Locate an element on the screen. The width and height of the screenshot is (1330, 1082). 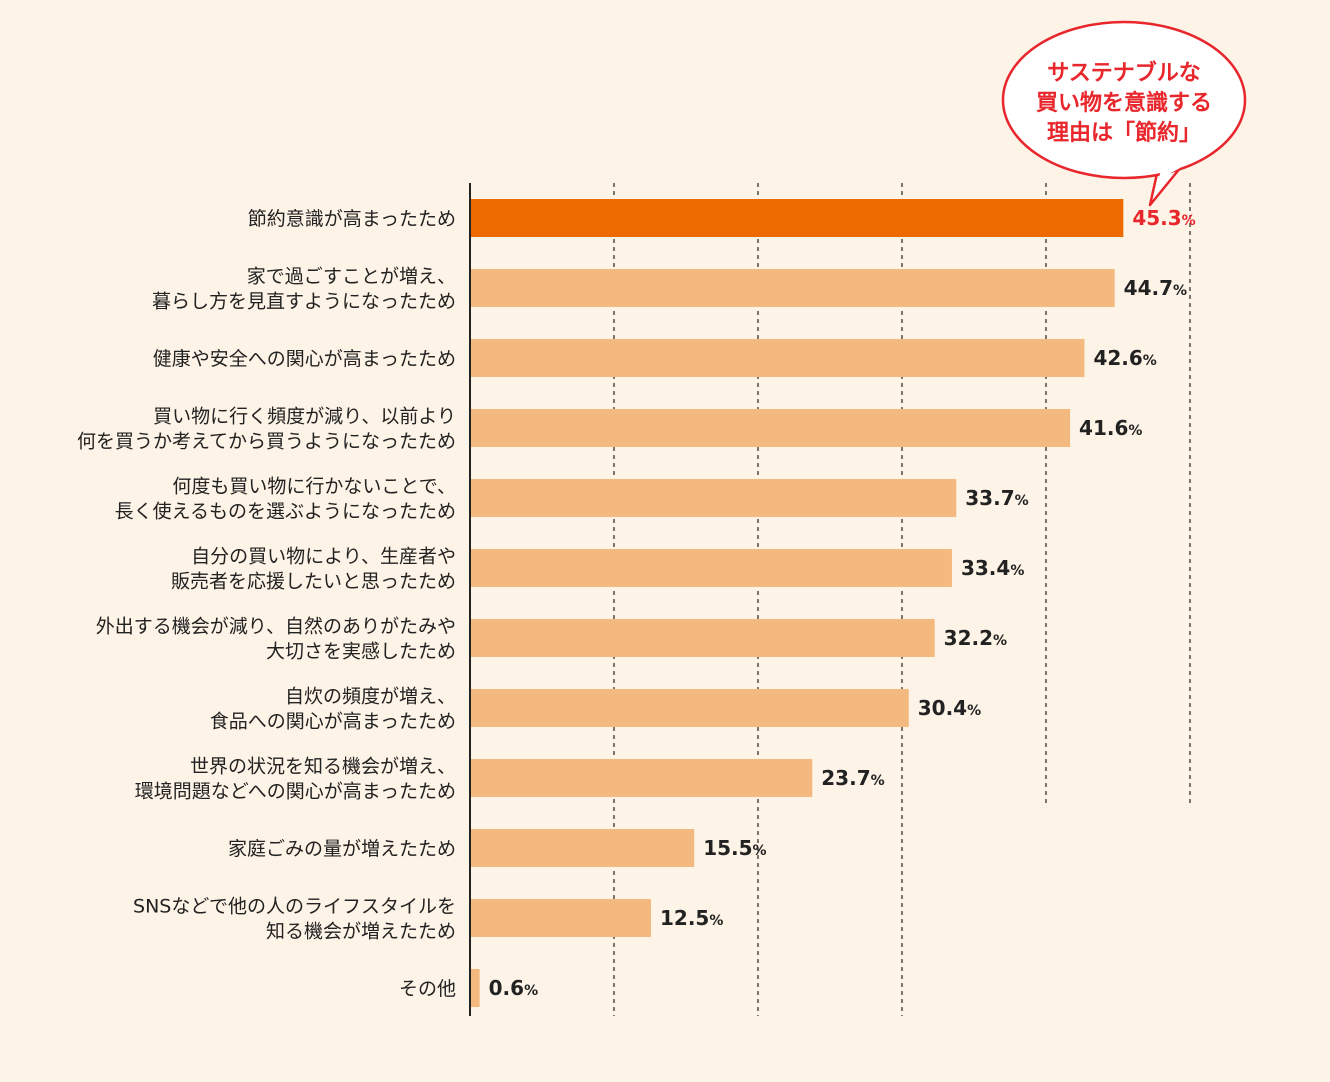
value-label-0: 45.3% is located at coordinates (1163, 218).